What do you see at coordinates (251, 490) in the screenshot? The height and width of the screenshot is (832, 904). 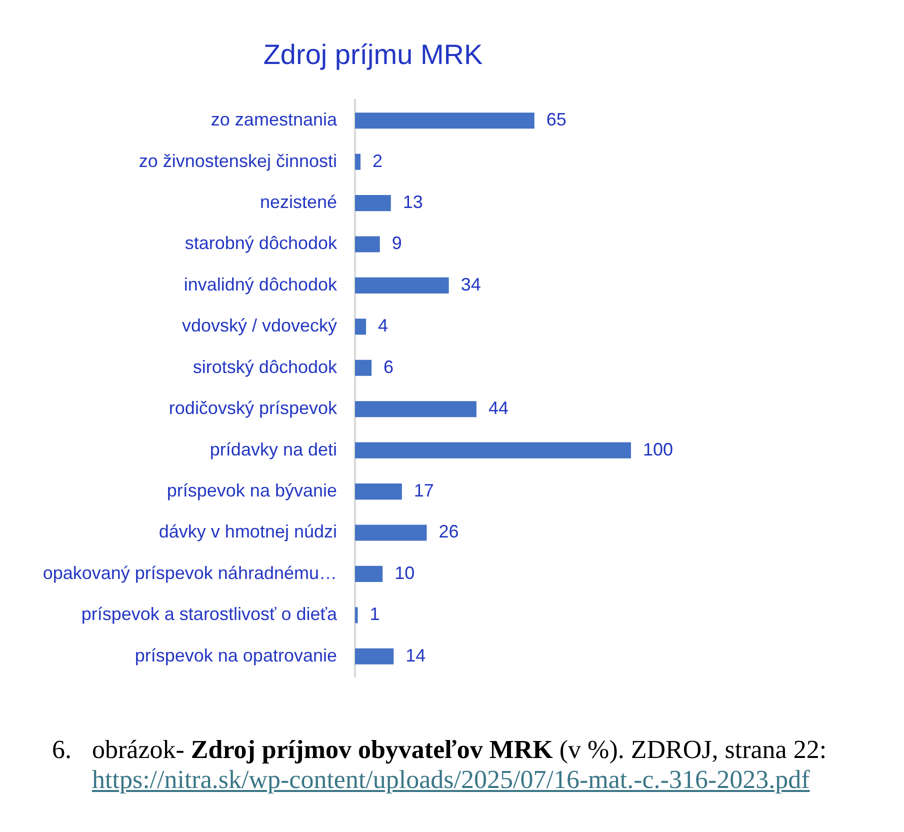 I see `y-tick-label: príspevok na bývanie` at bounding box center [251, 490].